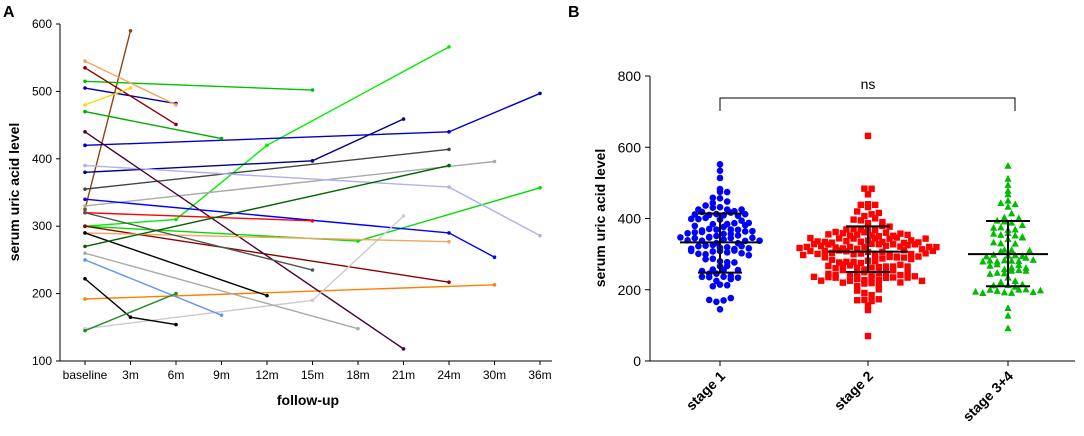  What do you see at coordinates (176, 324) in the screenshot?
I see `series-point-p17` at bounding box center [176, 324].